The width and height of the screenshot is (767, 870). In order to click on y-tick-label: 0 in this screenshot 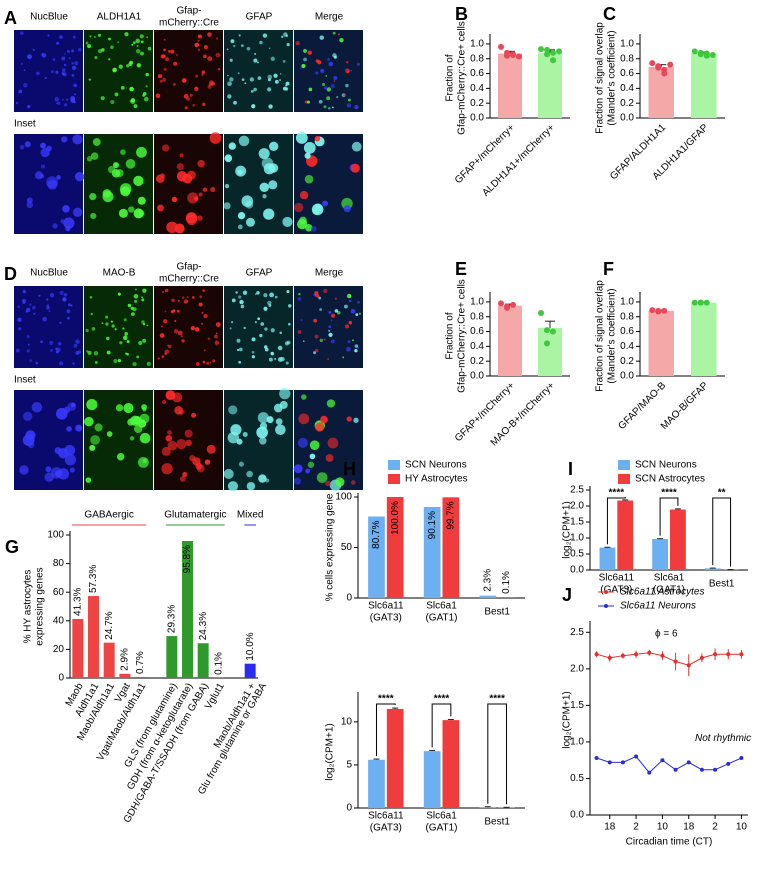, I will do `click(349, 808)`.